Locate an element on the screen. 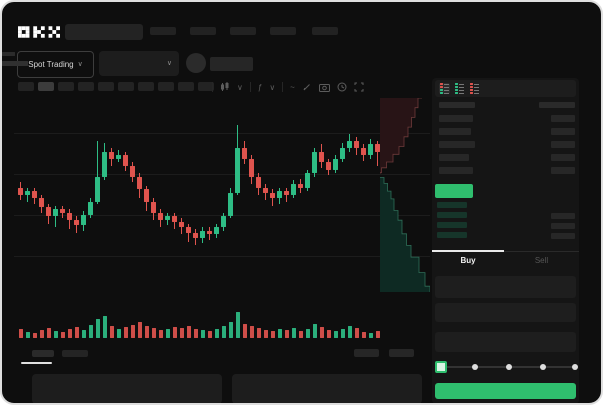  stat-label-placeholder is located at coordinates (8, 54).